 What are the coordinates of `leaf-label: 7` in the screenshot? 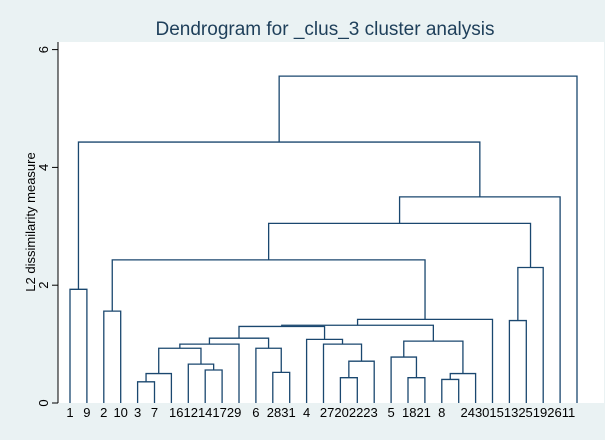 It's located at (154, 412).